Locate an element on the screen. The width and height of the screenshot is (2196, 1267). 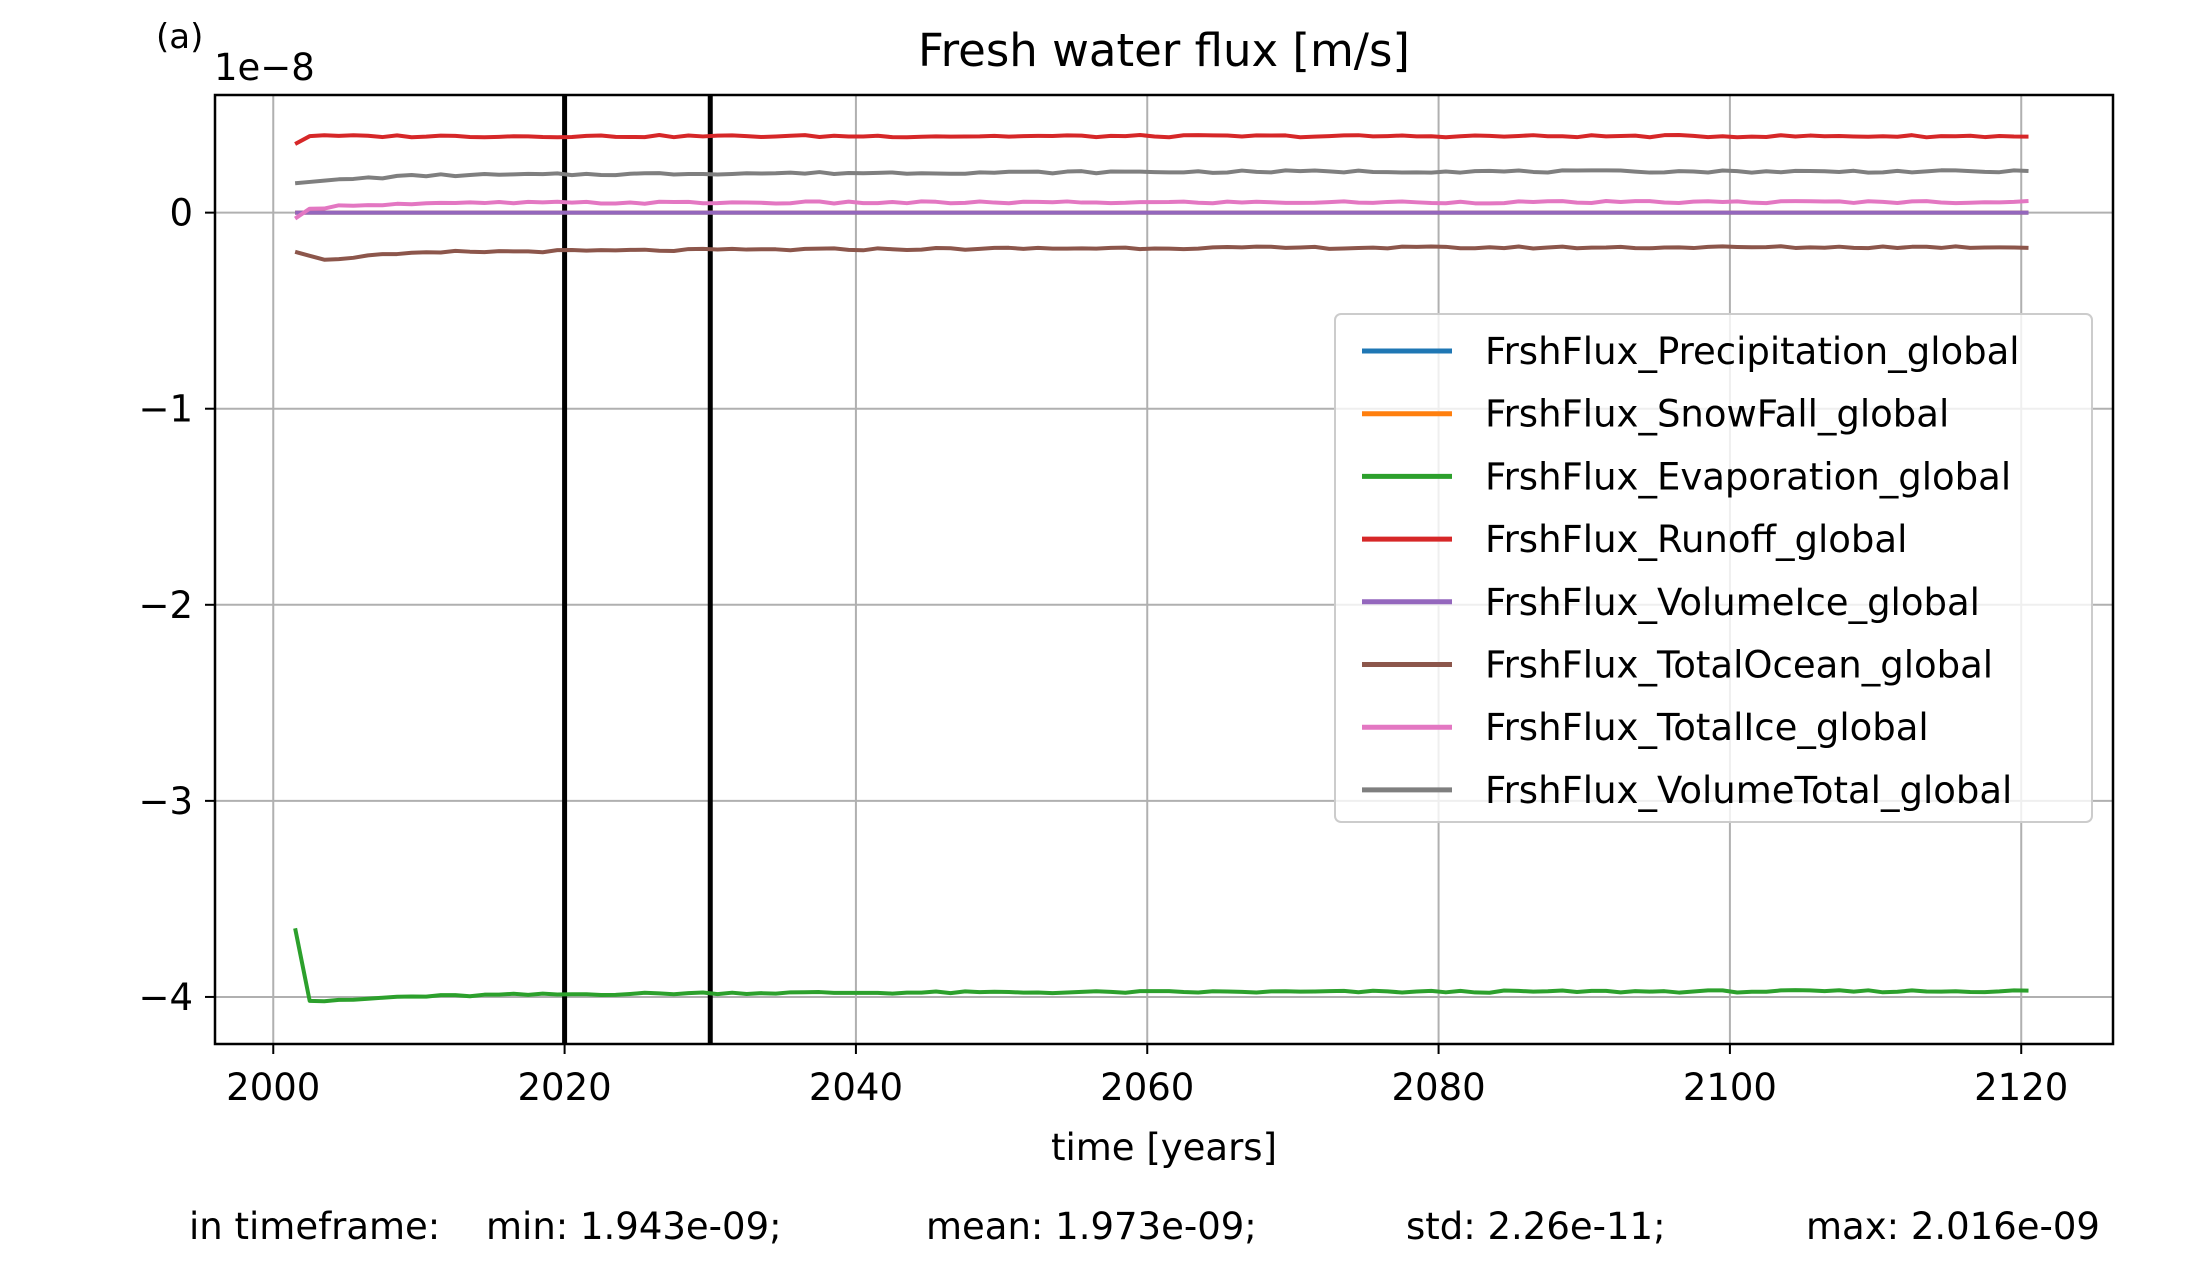
y-tick-label: −3 is located at coordinates (165, 801).